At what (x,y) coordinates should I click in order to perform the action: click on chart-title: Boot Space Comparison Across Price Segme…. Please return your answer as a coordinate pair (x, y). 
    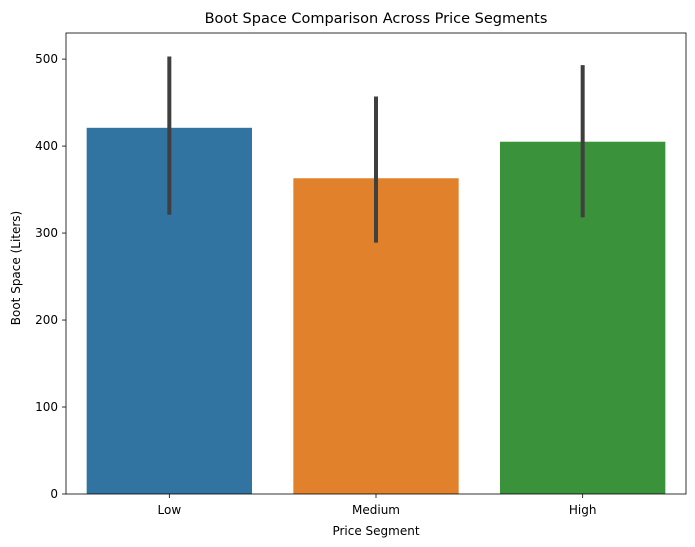
    Looking at the image, I should click on (376, 19).